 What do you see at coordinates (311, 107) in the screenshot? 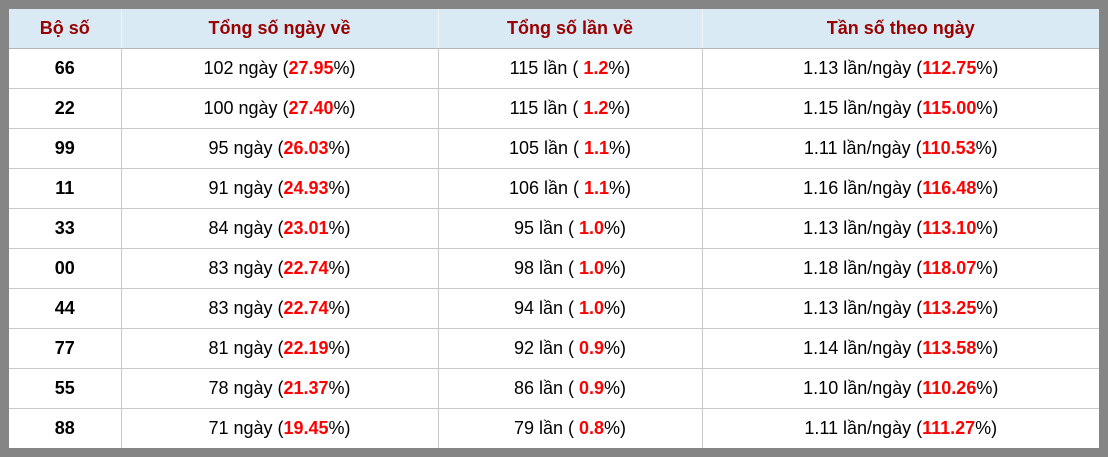
I see `days-percent: 27.40` at bounding box center [311, 107].